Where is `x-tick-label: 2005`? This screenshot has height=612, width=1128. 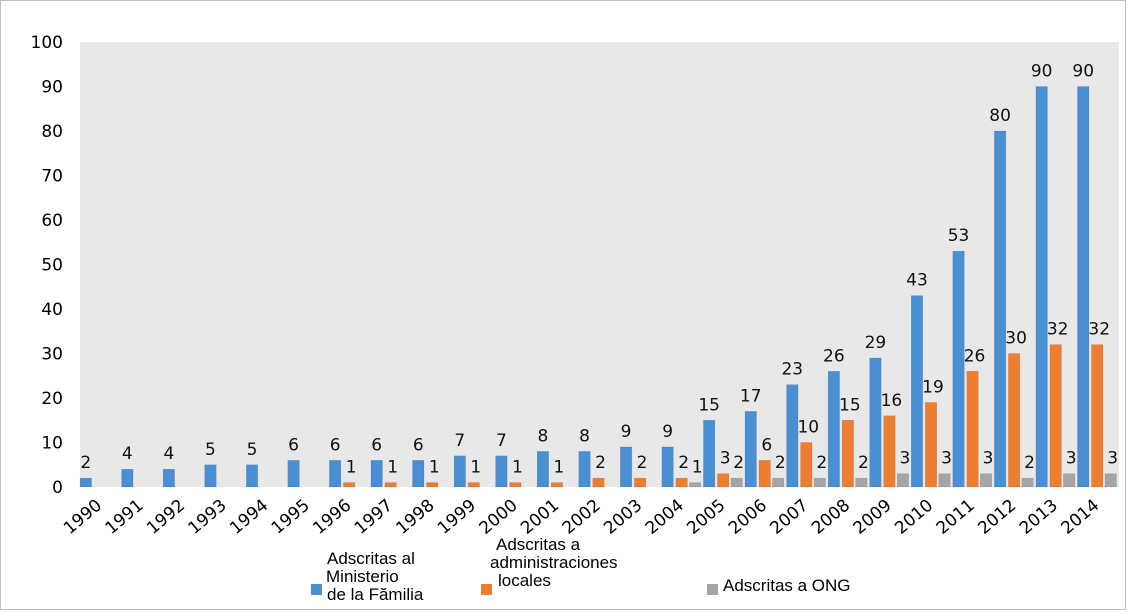 x-tick-label: 2005 is located at coordinates (706, 517).